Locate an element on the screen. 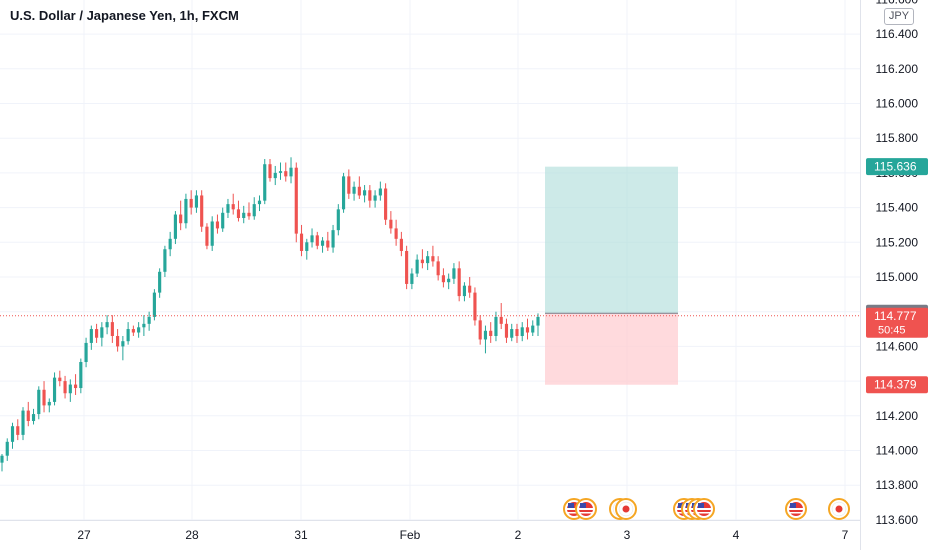 The width and height of the screenshot is (932, 550). currency-button: JPY is located at coordinates (899, 16).